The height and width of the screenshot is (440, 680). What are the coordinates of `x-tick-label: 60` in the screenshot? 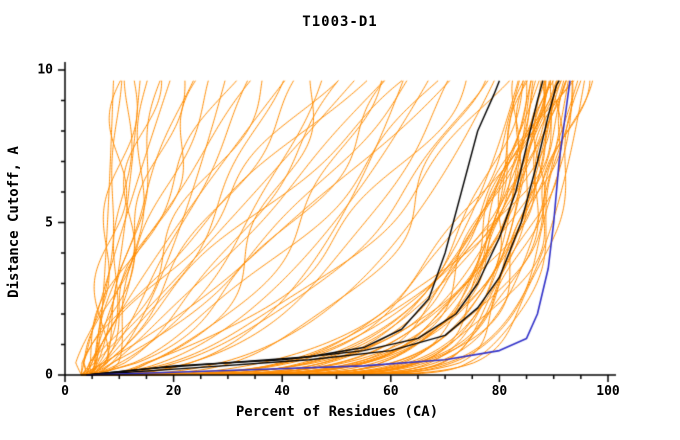 It's located at (390, 391).